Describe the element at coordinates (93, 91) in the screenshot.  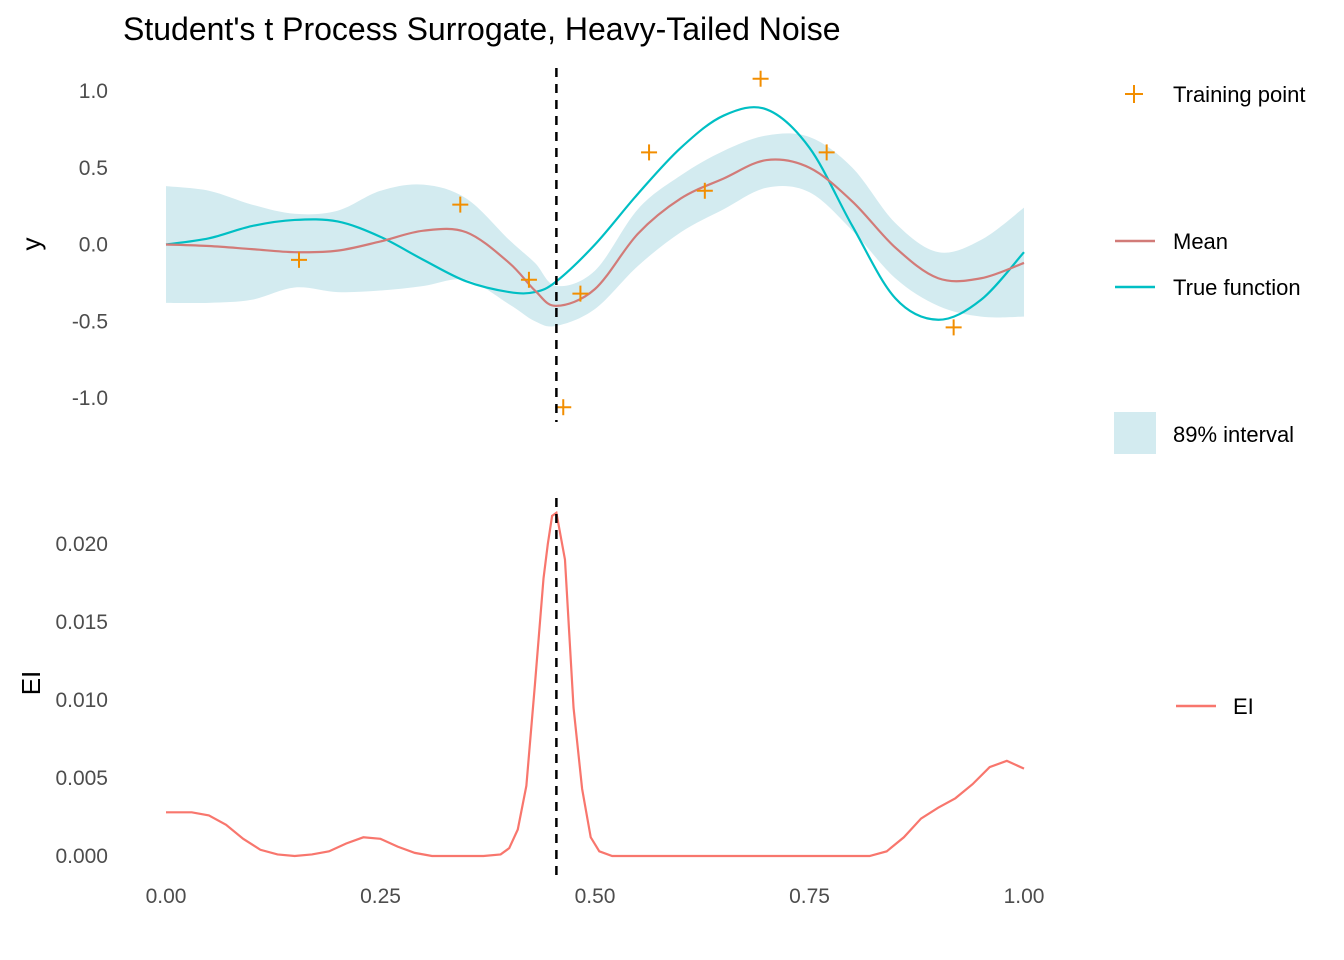
I see `y-tick-label: 1.0` at that location.